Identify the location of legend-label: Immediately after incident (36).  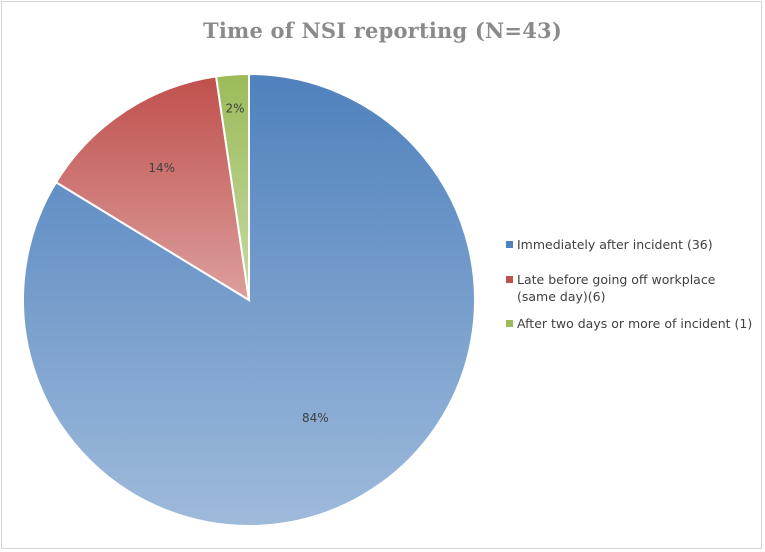
(615, 244).